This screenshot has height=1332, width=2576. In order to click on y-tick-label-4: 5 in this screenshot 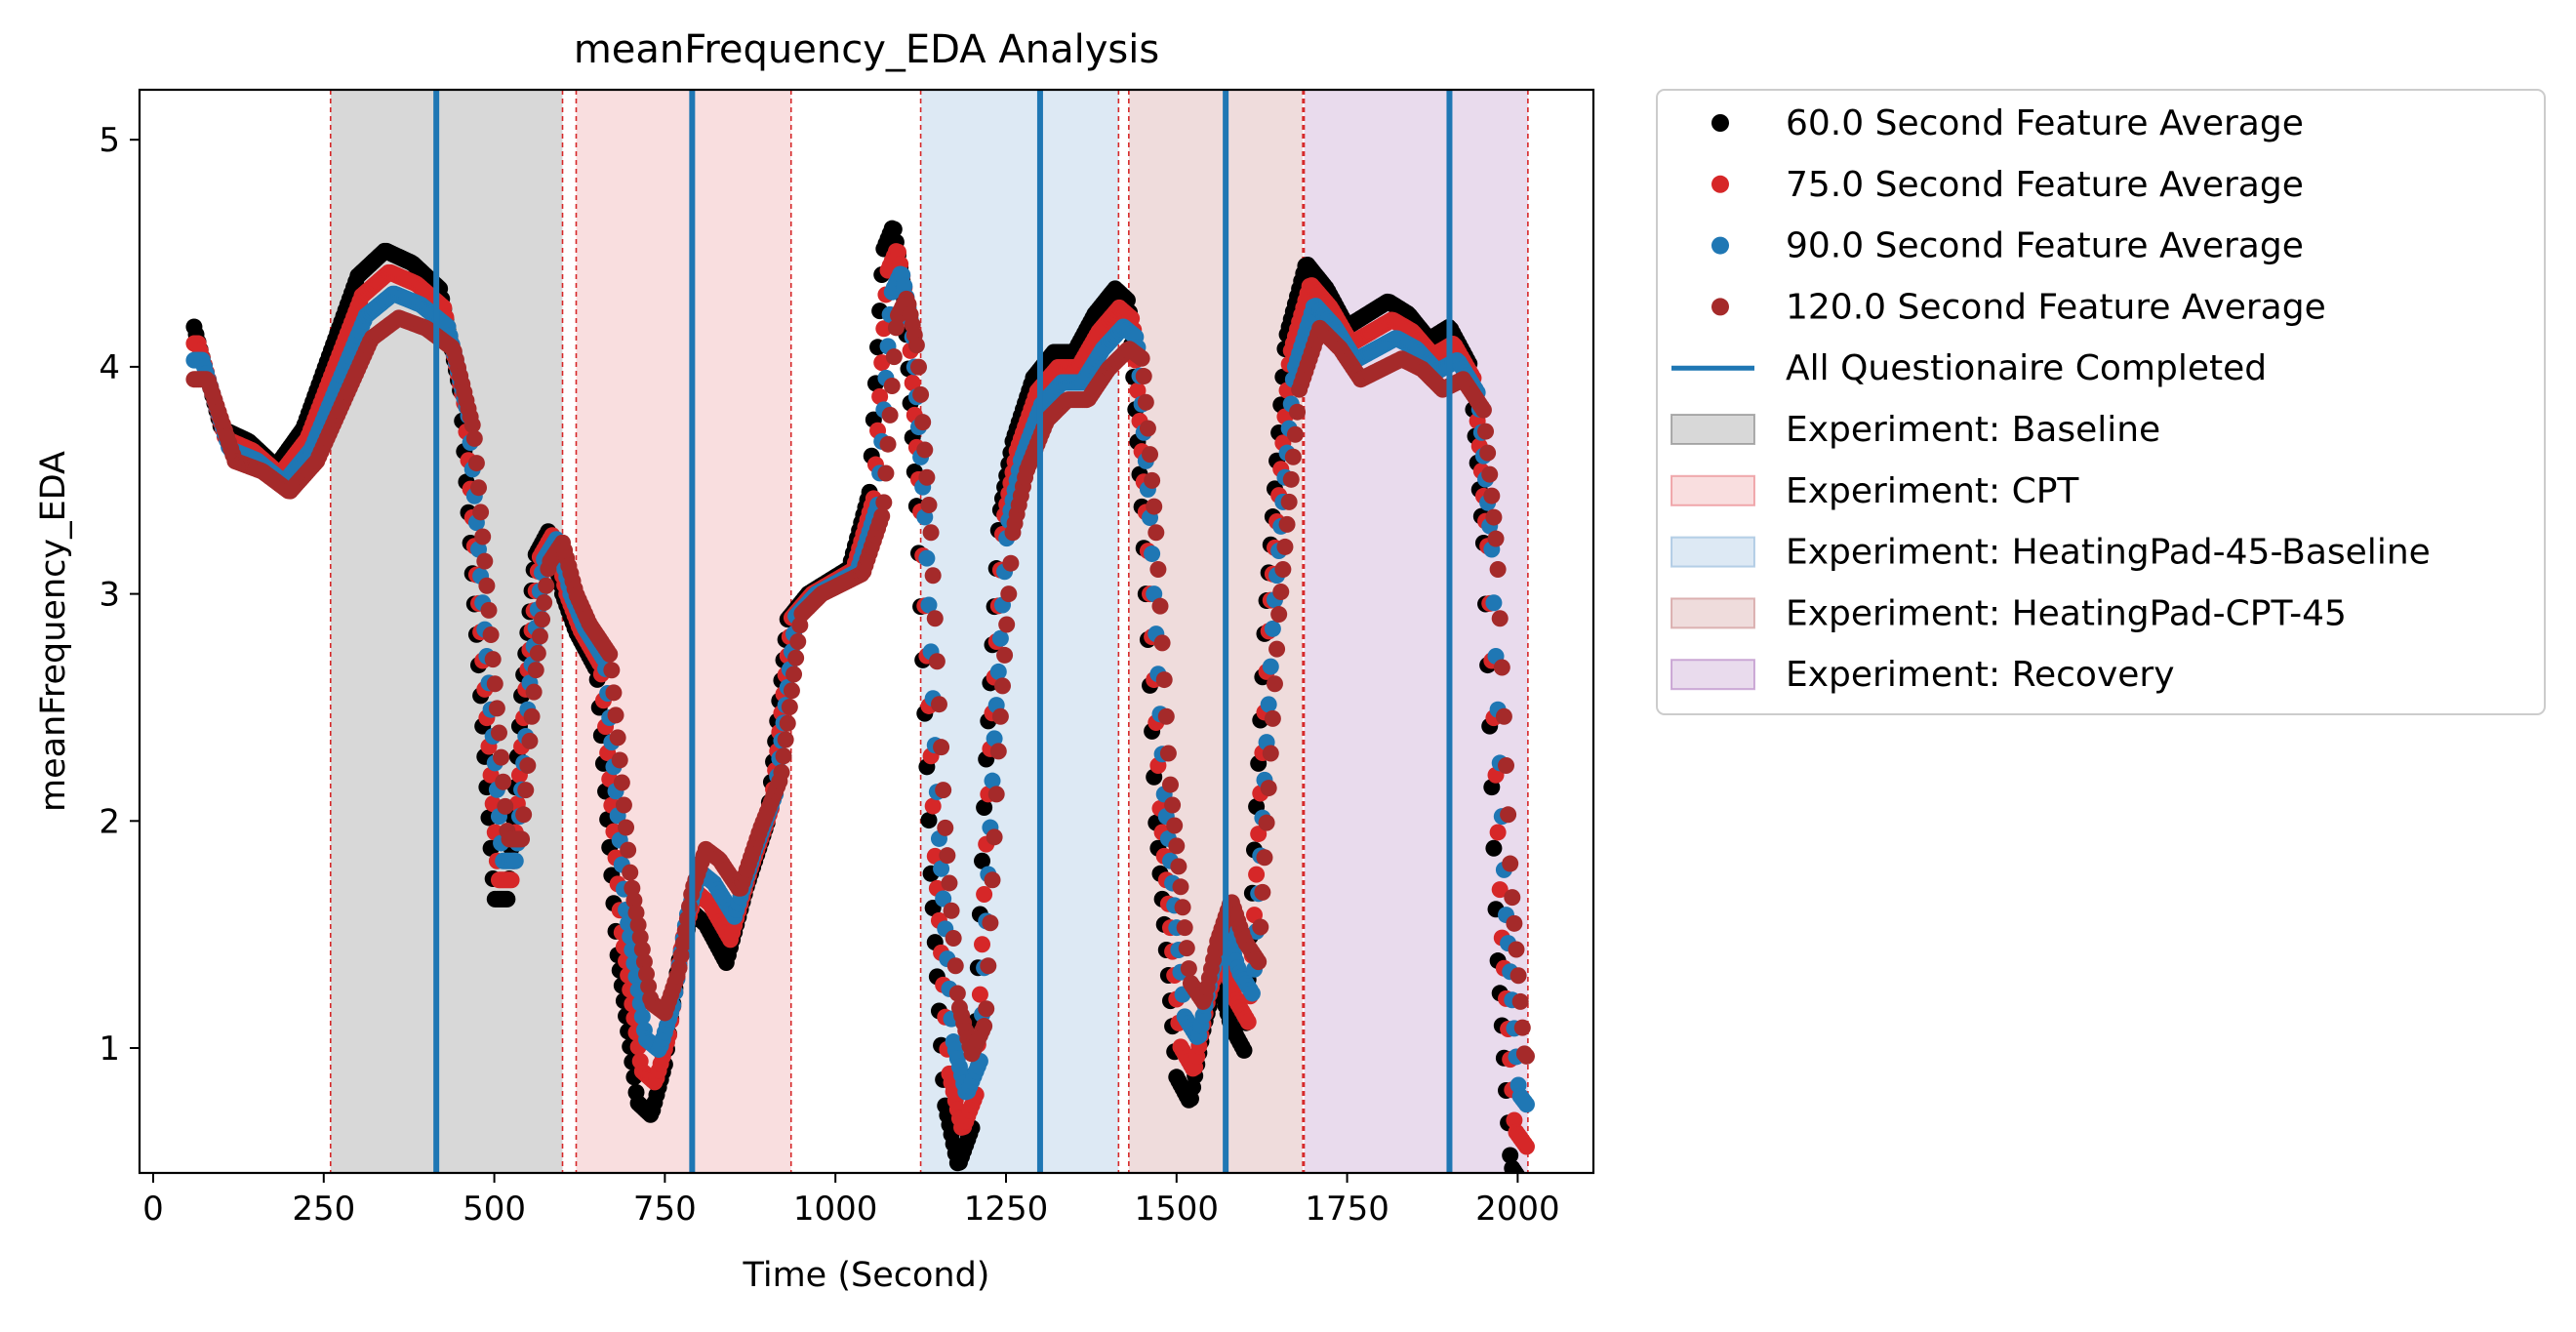, I will do `click(109, 141)`.